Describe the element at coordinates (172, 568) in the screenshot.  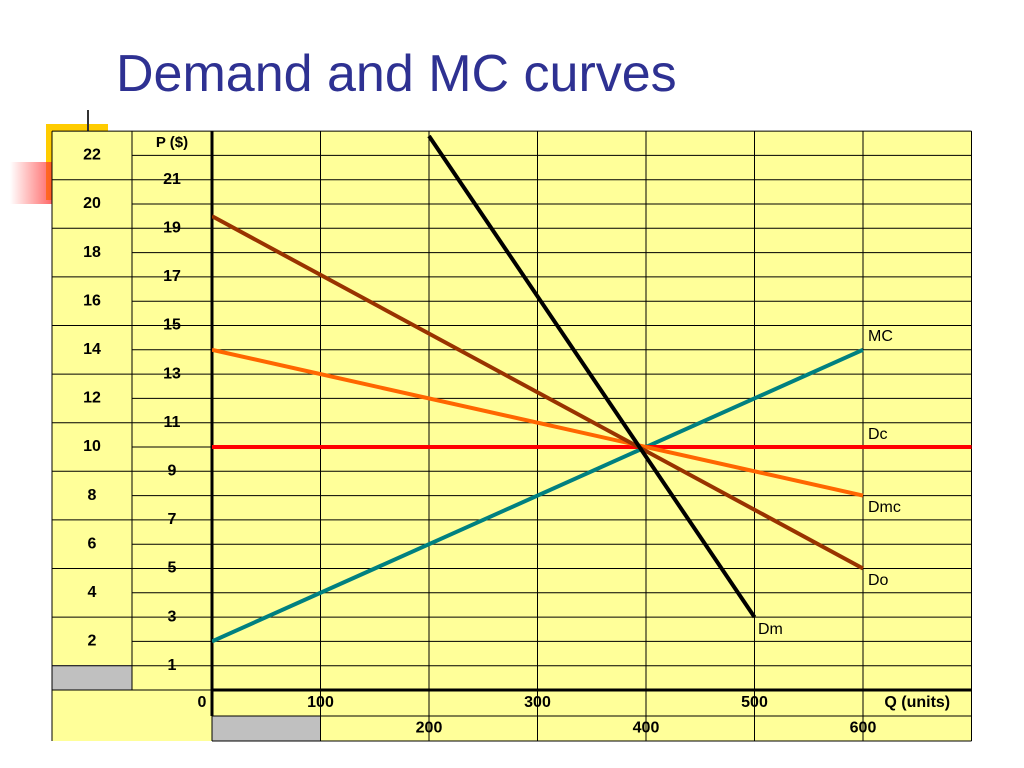
I see `y-tick-label: 5` at that location.